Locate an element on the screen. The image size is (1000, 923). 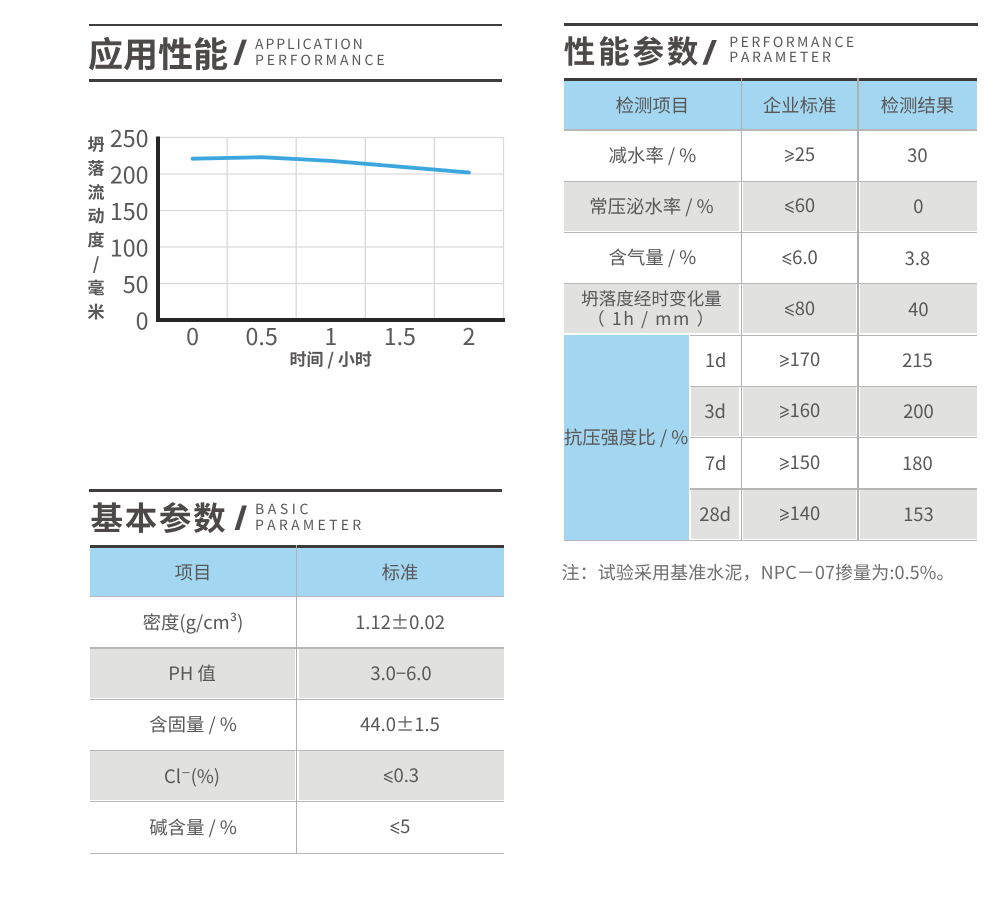
svg-text: 250 is located at coordinates (129, 137).